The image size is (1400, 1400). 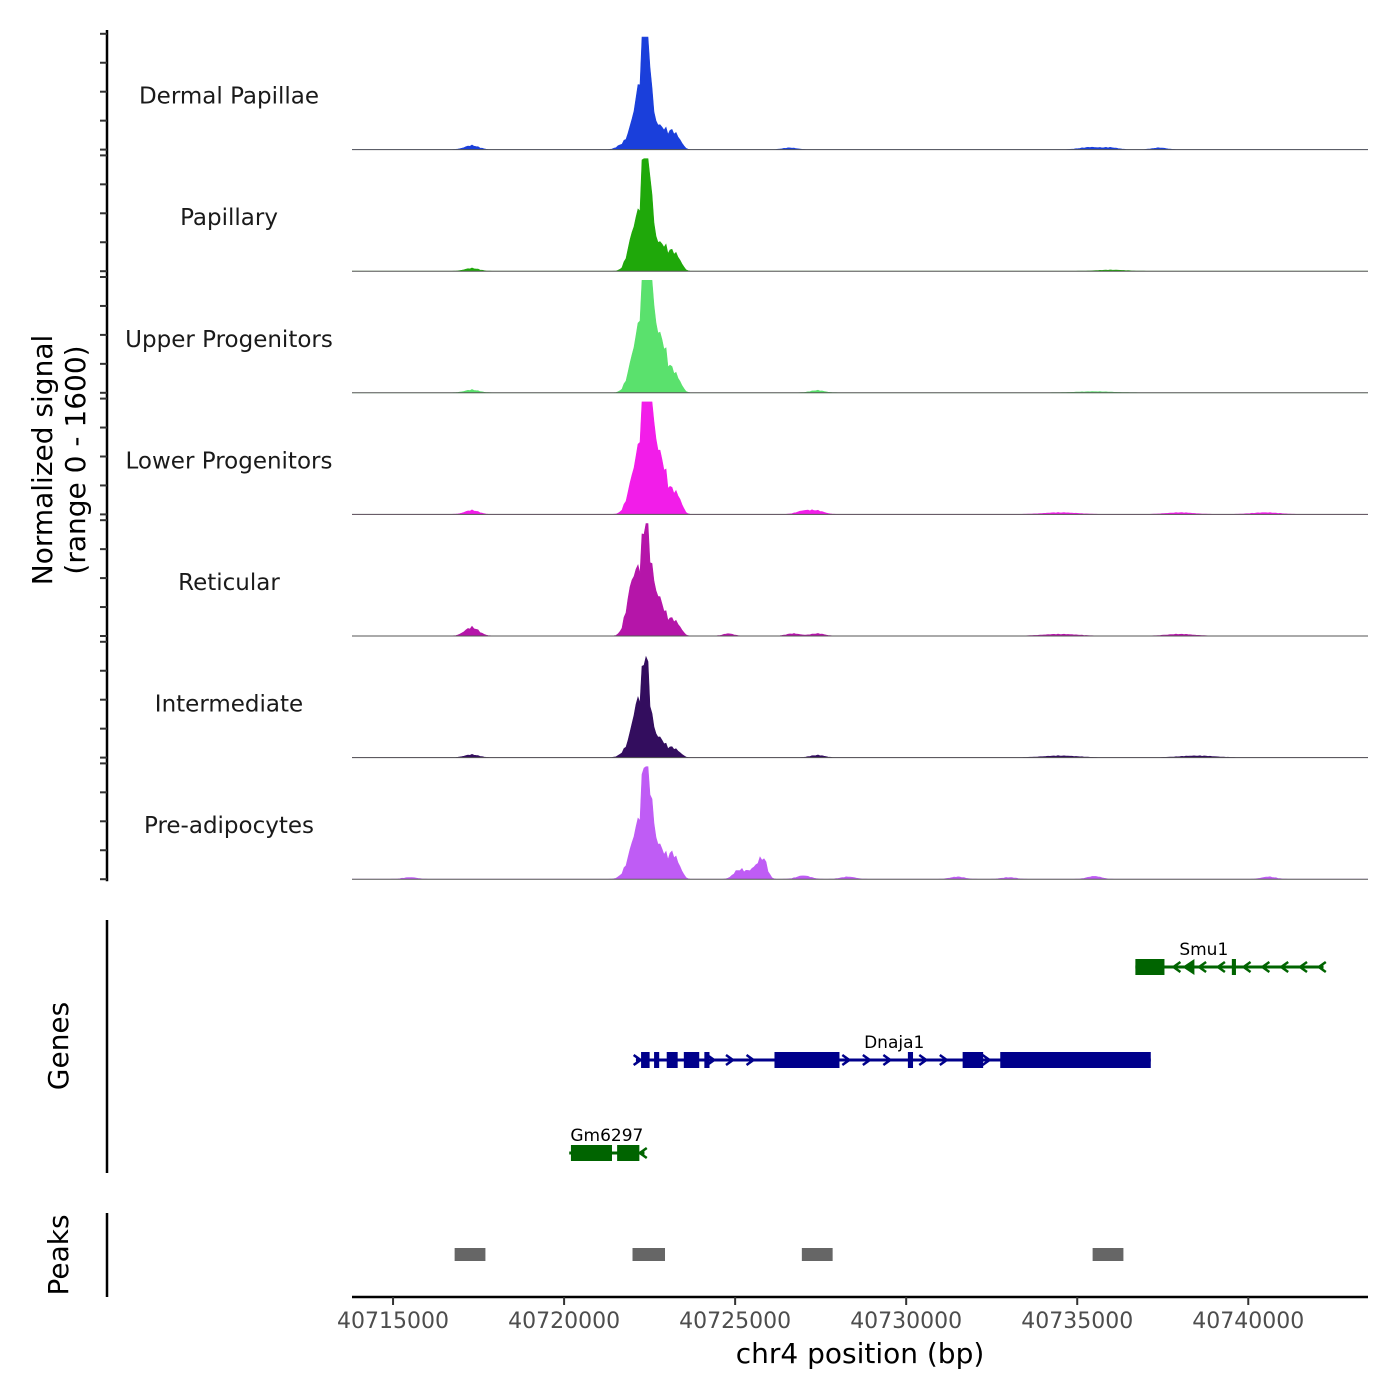 I want to click on track-lower-progenitors: Lower Progenitors, so click(x=747, y=458).